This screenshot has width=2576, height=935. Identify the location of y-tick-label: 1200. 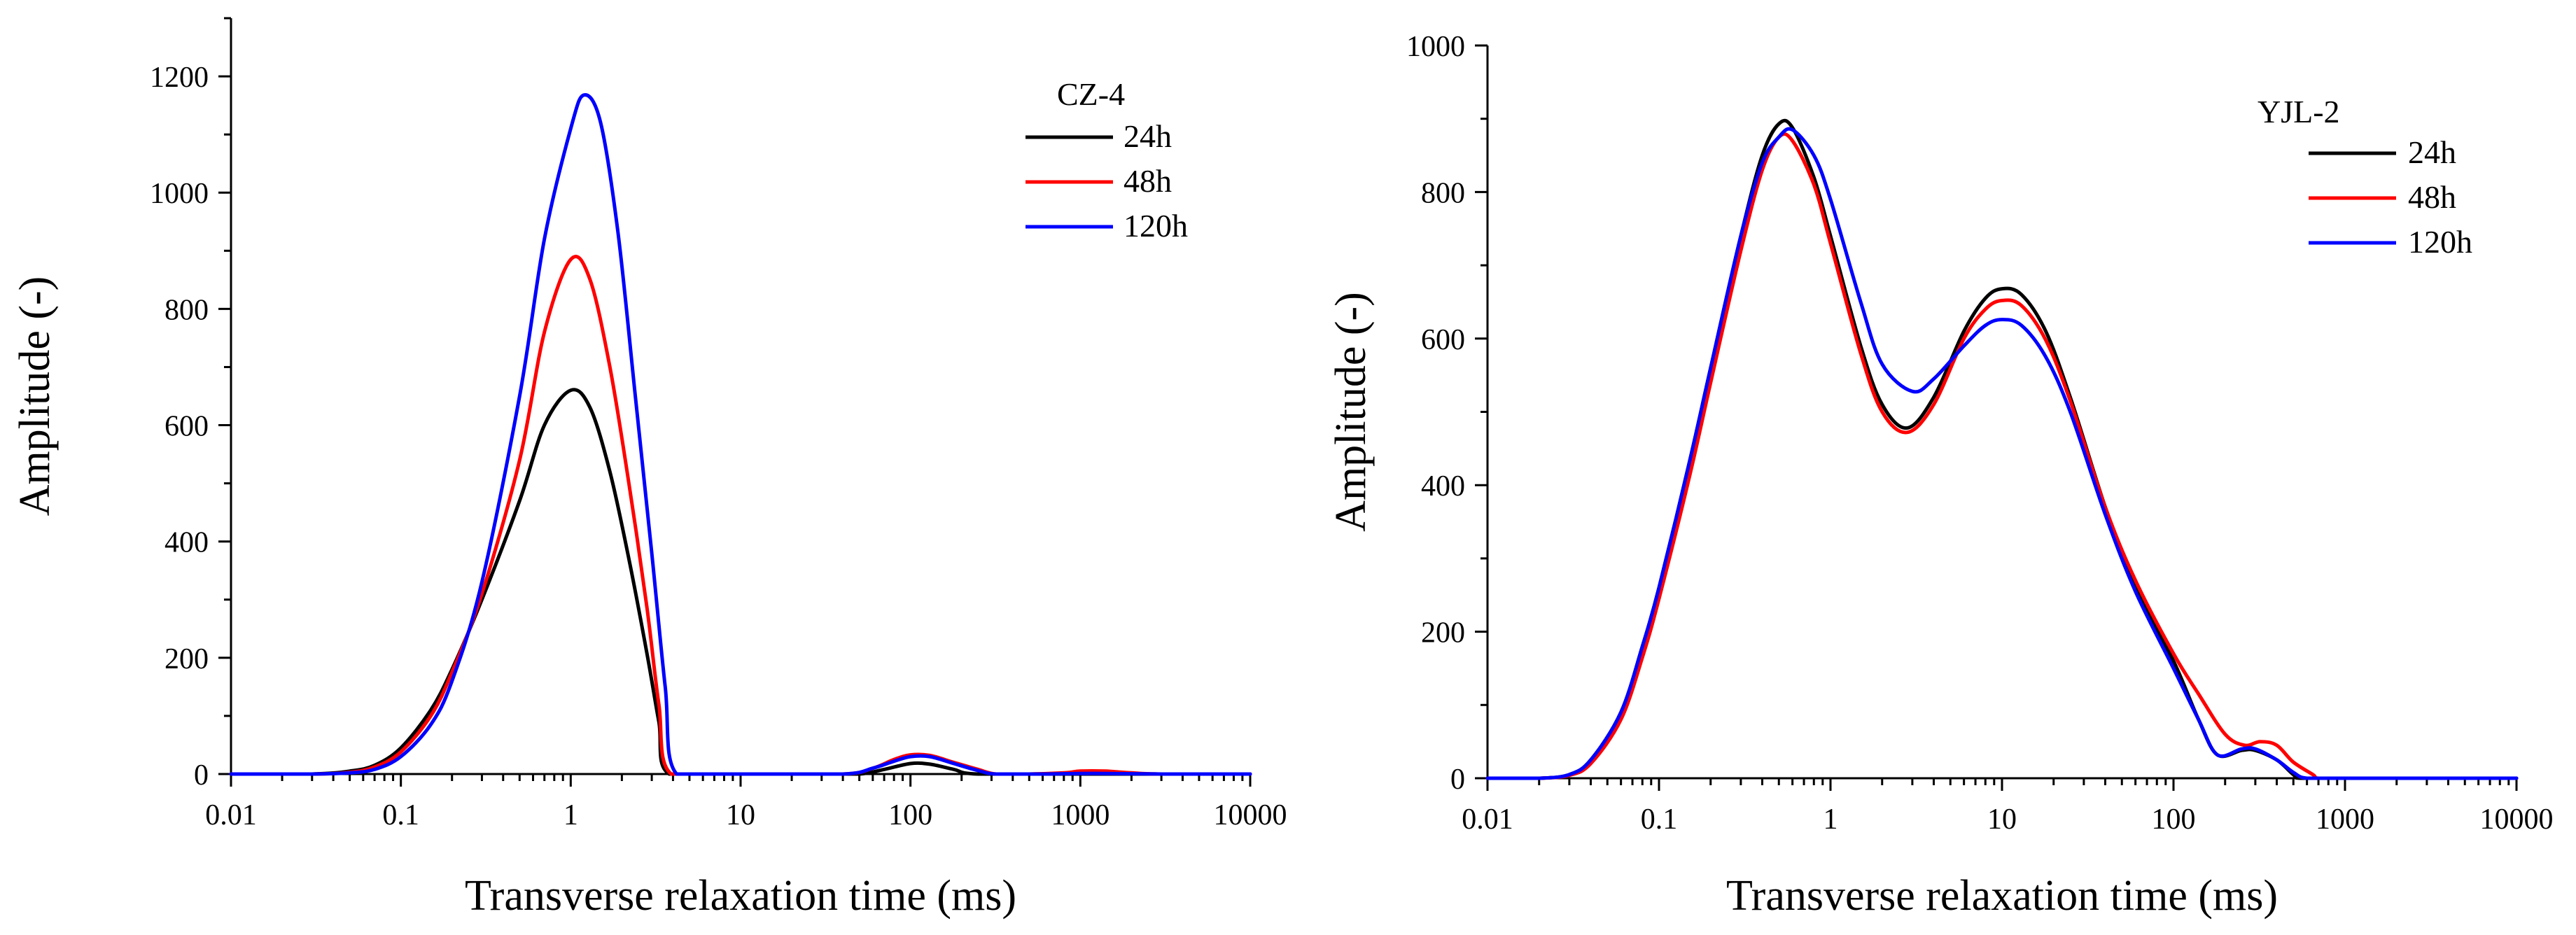
(179, 78).